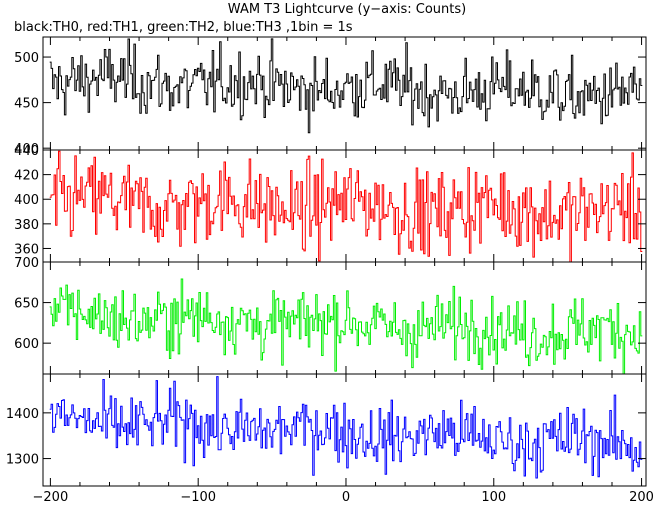 The image size is (654, 505). I want to click on y-tick-label: 380, so click(26, 225).